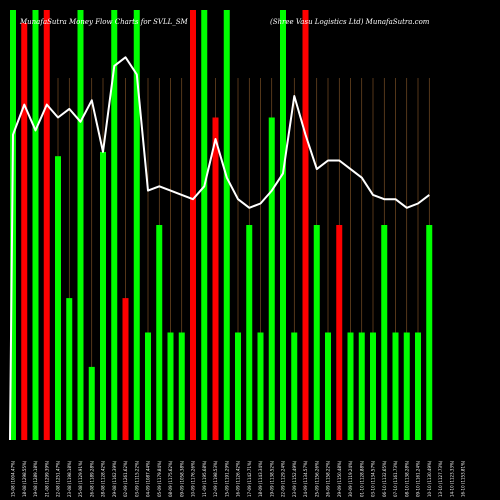 The height and width of the screenshot is (500, 500). Describe the element at coordinates (260, 478) in the screenshot. I see `x-tick-label: 18-09 (1143.34%)` at that location.